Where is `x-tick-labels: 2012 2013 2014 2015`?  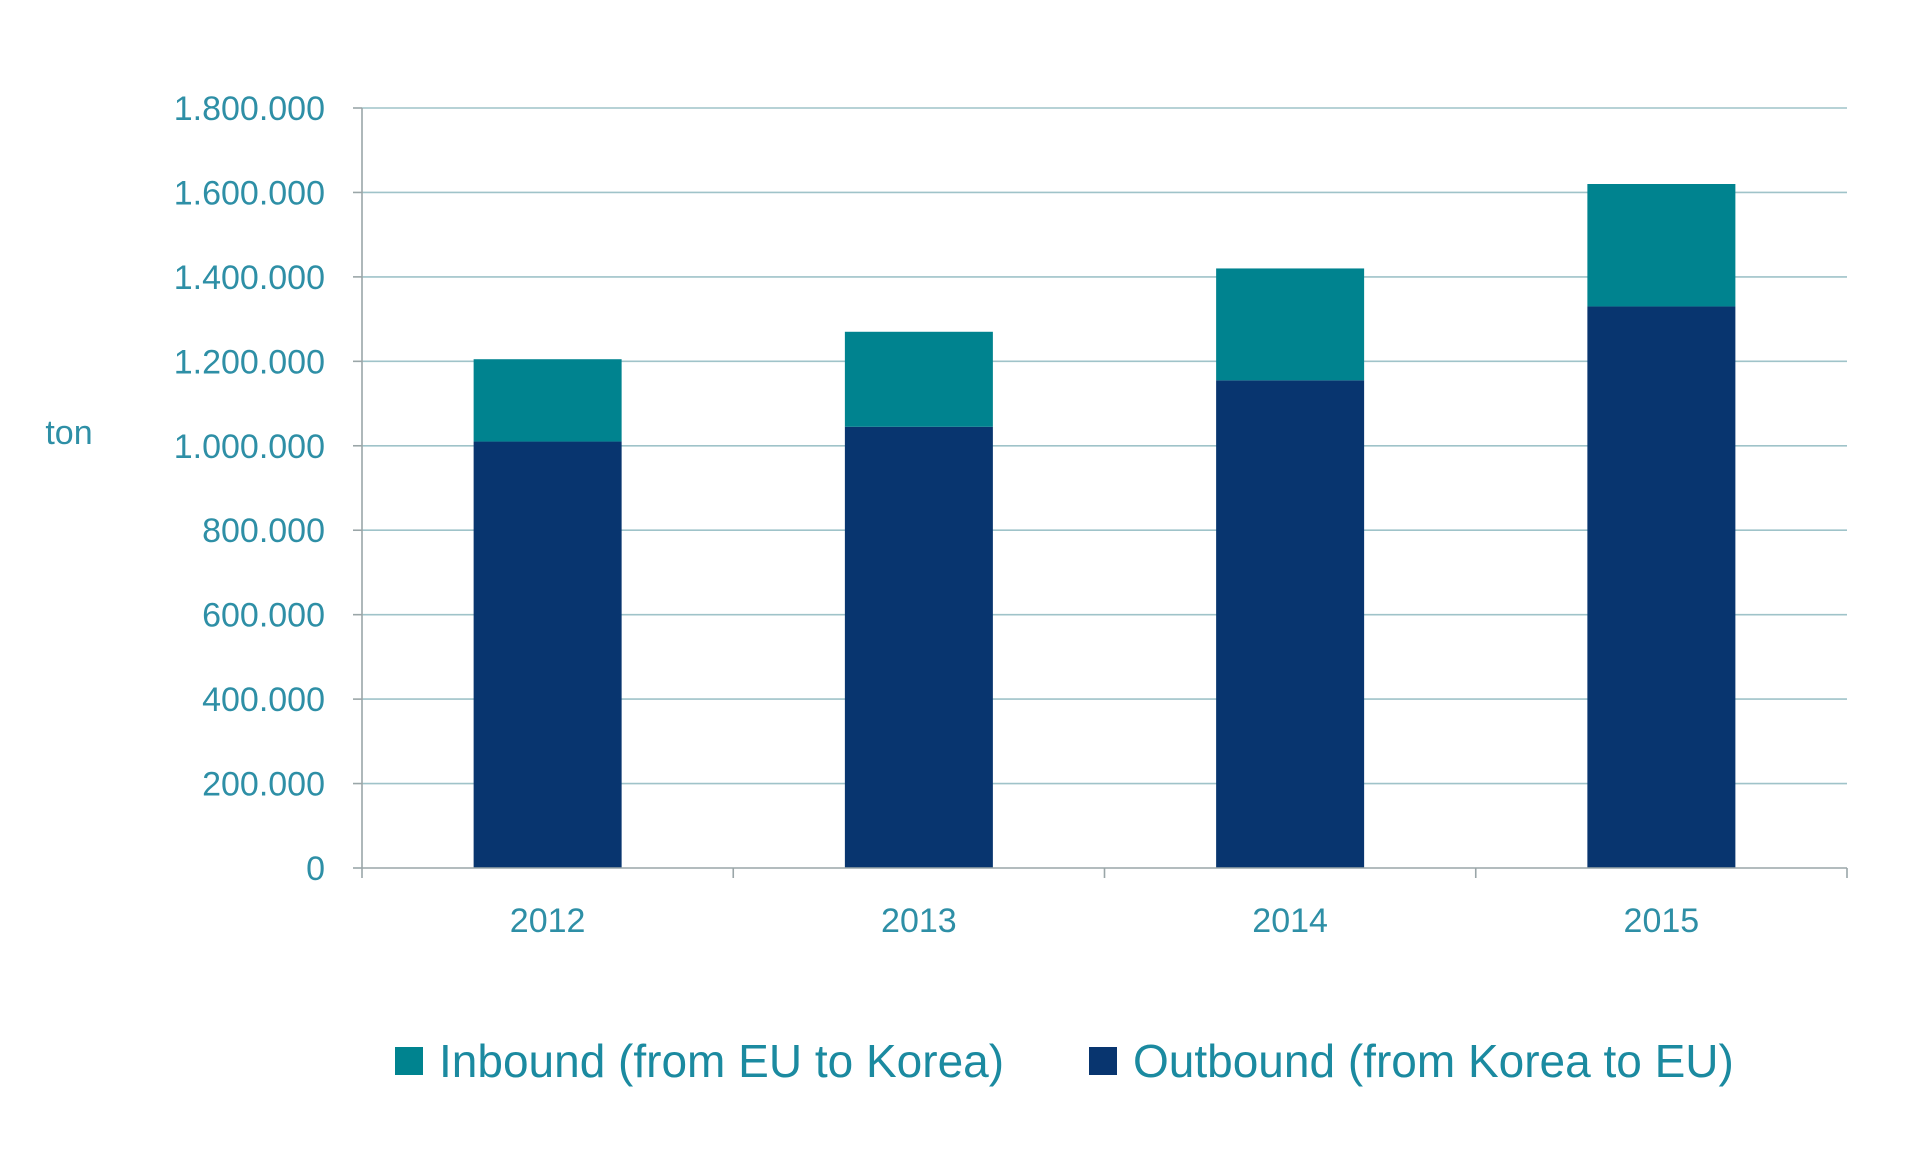
x-tick-labels: 2012 2013 2014 2015 is located at coordinates (1104, 921).